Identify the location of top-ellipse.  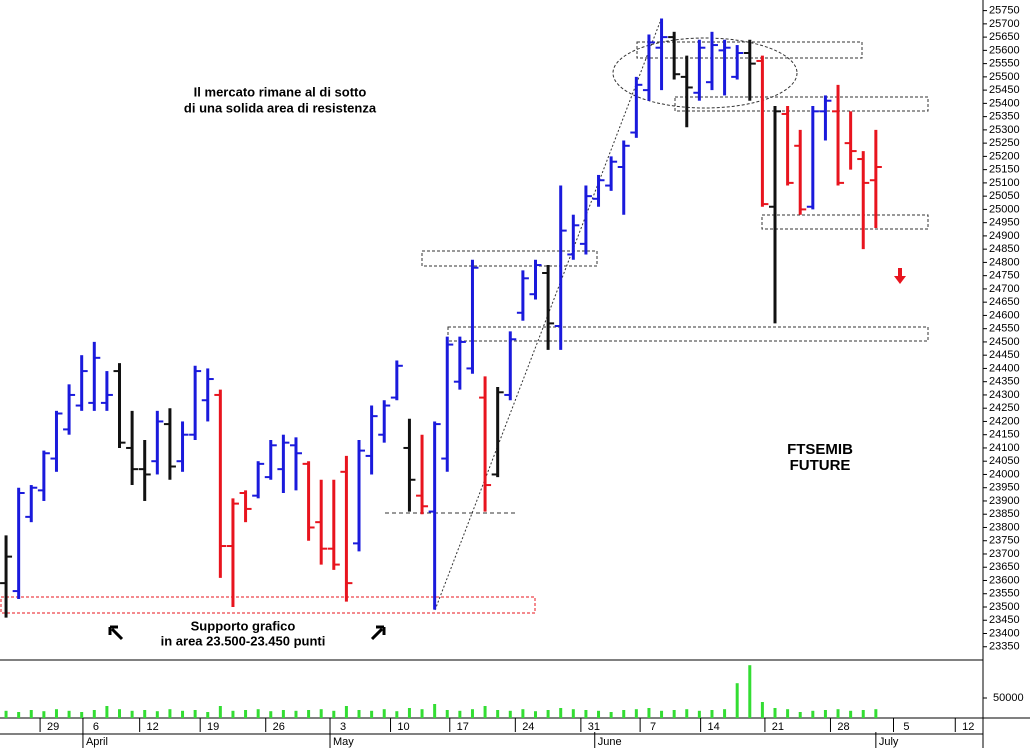
(705, 73).